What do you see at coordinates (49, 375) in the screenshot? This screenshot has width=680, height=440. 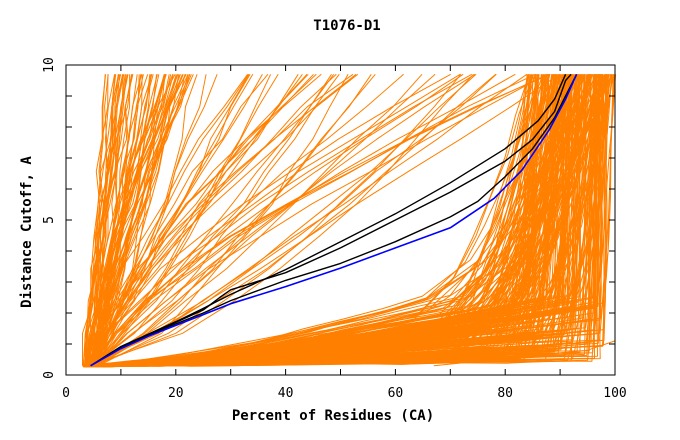 I see `y-tick-label: 0` at bounding box center [49, 375].